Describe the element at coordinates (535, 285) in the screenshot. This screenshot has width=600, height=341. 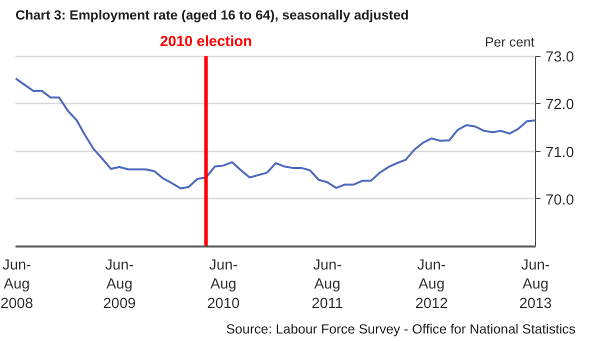
I see `x-tick-label: Jun- Aug 2013` at that location.